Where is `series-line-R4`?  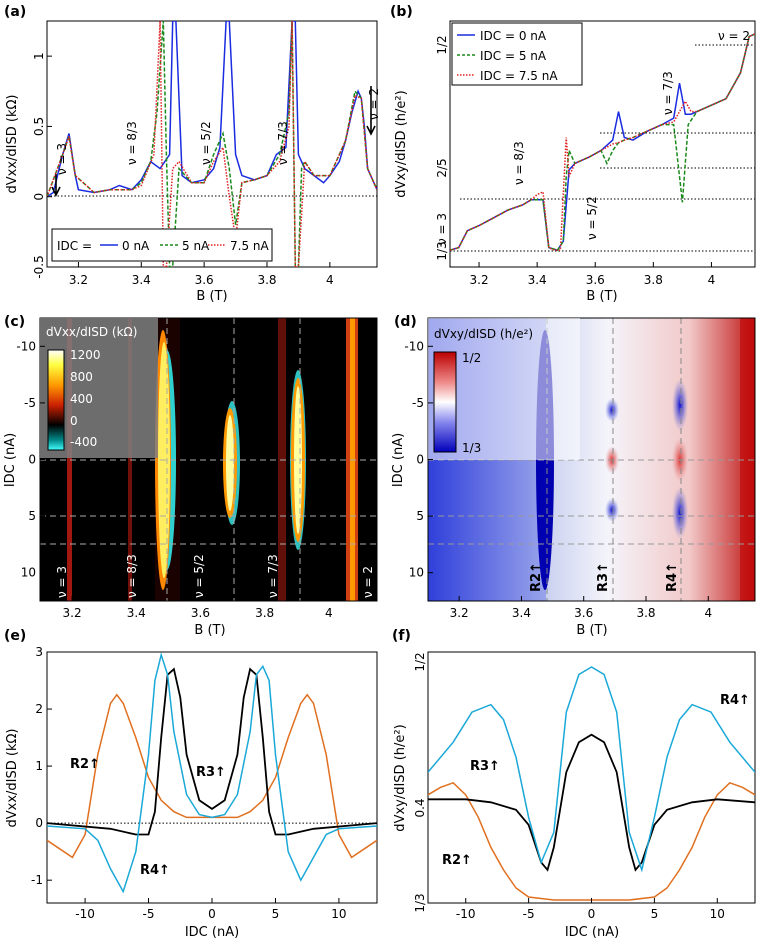
series-line-R4 is located at coordinates (212, 773).